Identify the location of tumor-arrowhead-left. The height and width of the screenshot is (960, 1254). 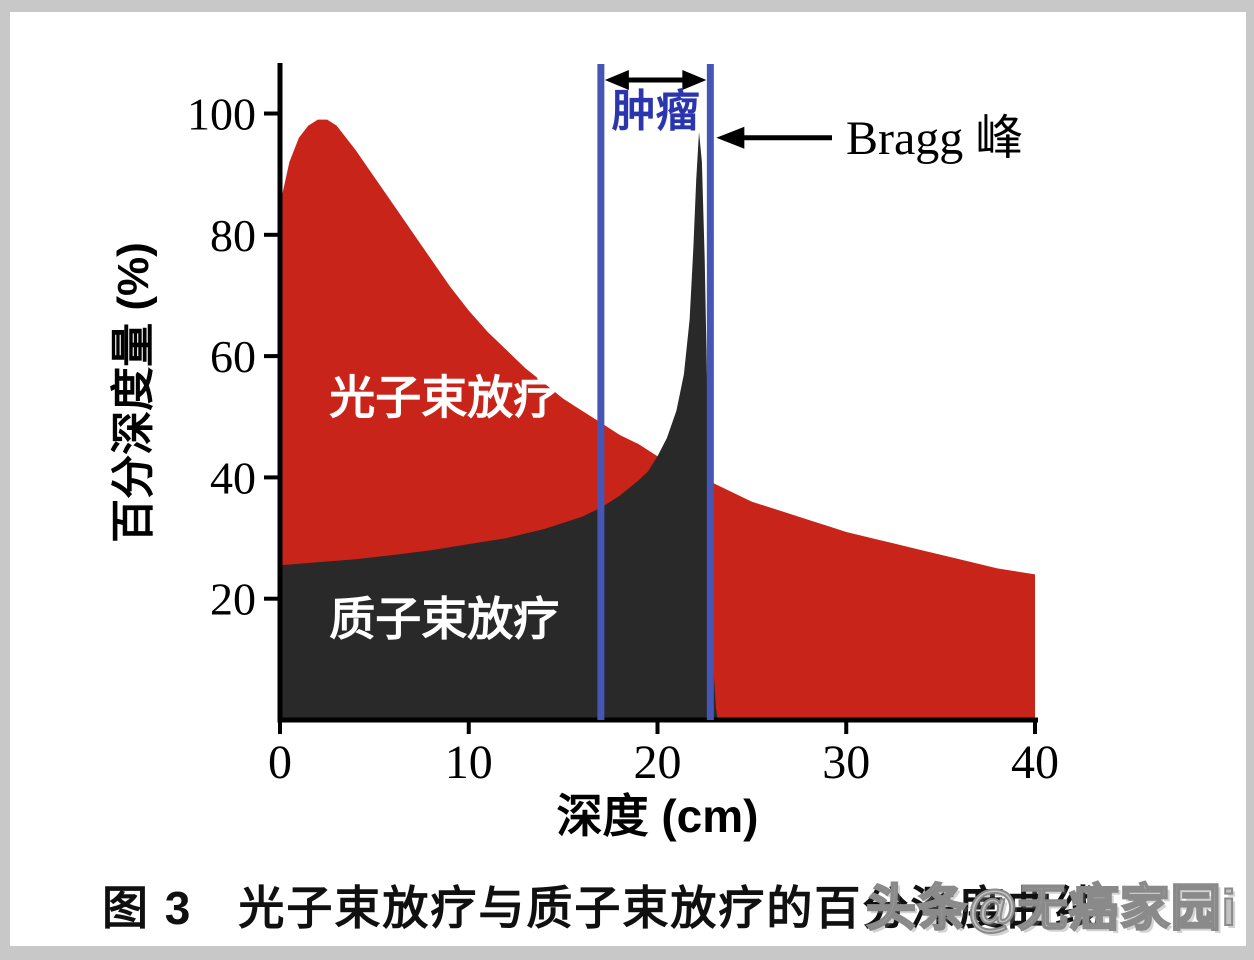
(616, 80).